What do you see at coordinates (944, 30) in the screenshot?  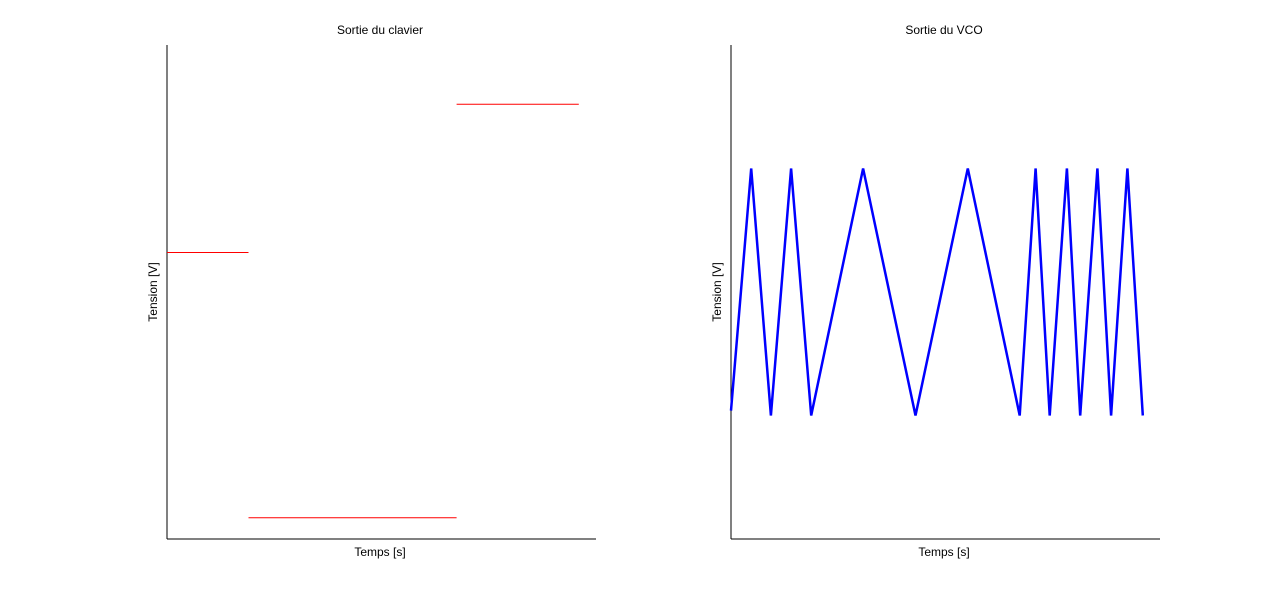 I see `chart-title: Sortie du VCO` at bounding box center [944, 30].